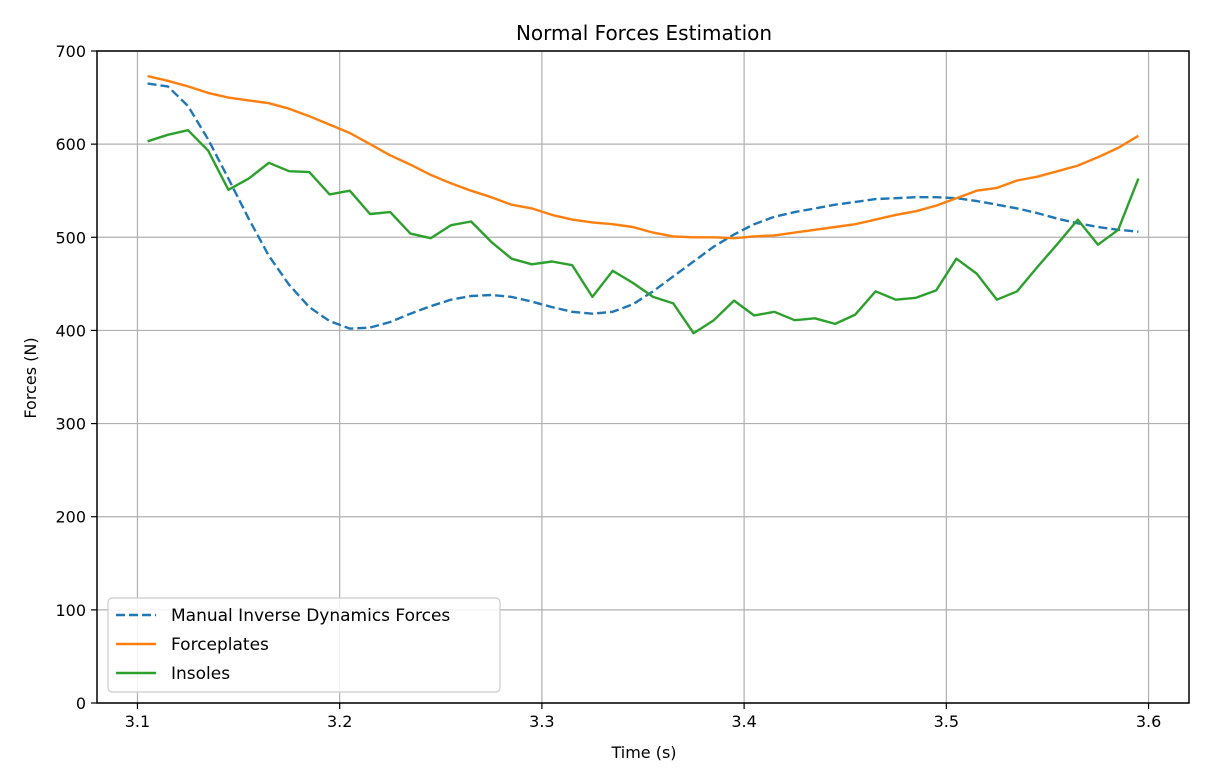  What do you see at coordinates (946, 721) in the screenshot?
I see `x-tick-label: 3.5` at bounding box center [946, 721].